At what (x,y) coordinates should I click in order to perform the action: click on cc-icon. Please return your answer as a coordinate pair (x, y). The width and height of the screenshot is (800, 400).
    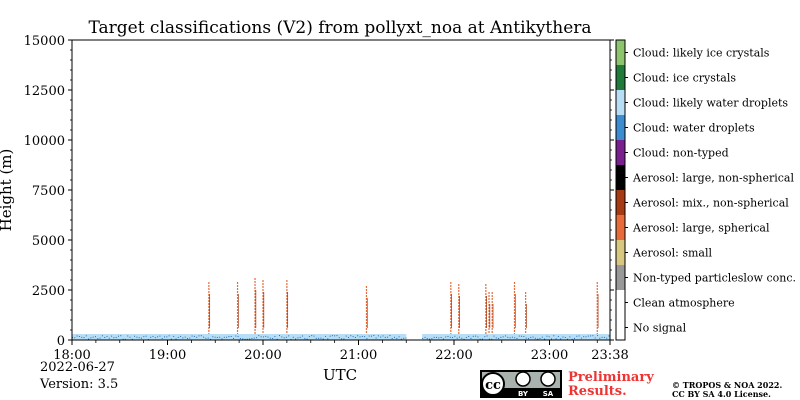
    Looking at the image, I should click on (493, 384).